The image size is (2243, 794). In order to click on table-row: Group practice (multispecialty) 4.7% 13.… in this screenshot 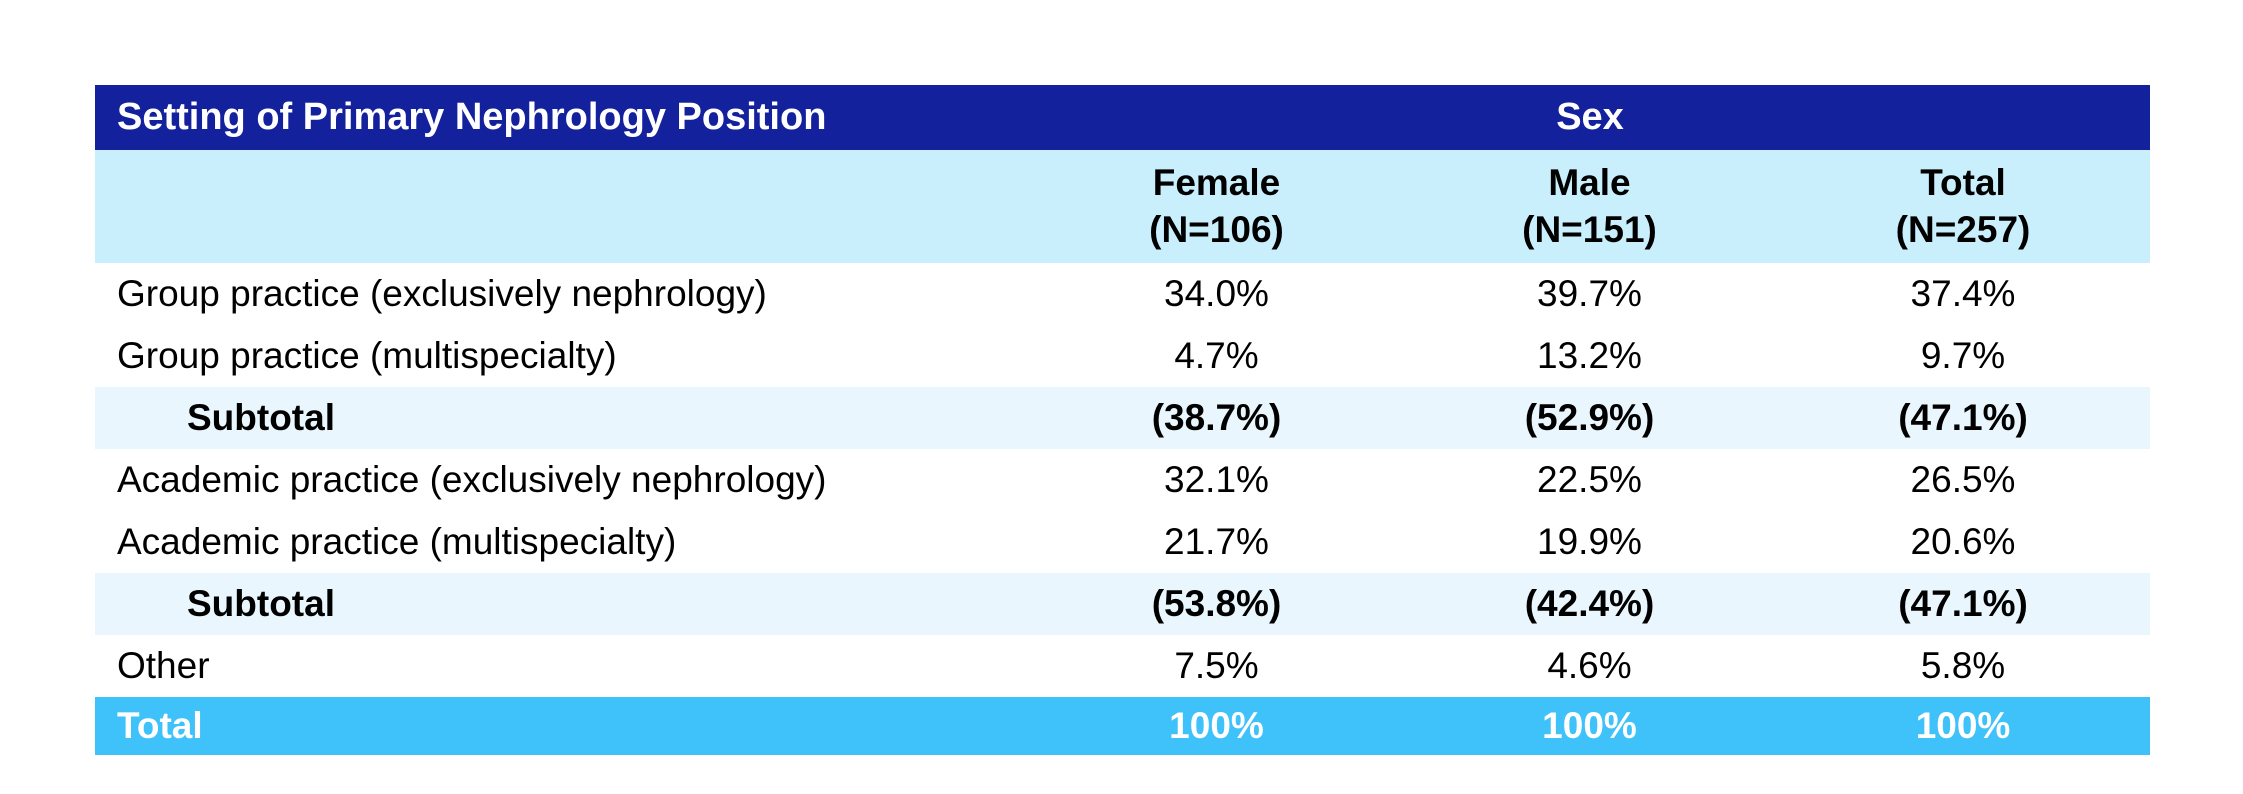, I will do `click(1123, 356)`.